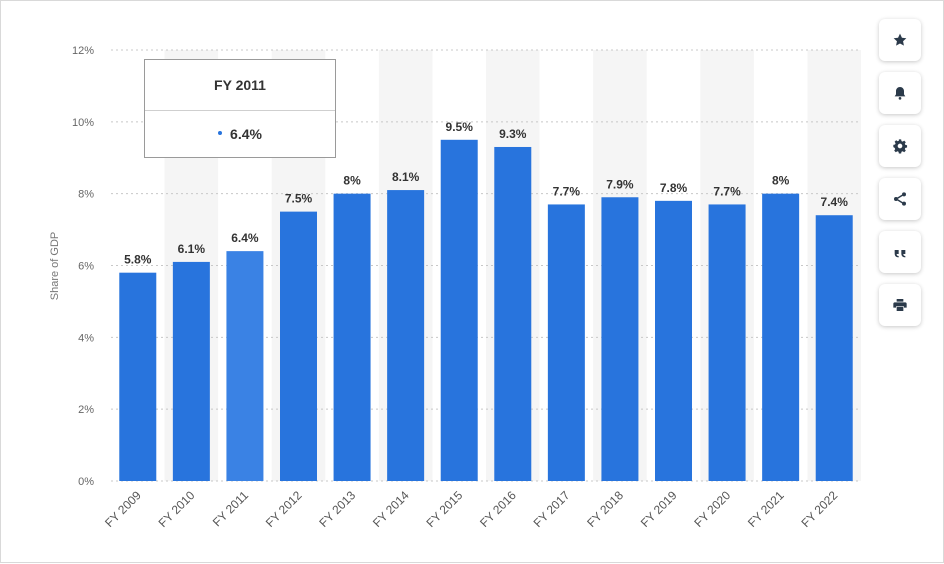  What do you see at coordinates (245, 238) in the screenshot?
I see `data-label: 6.4%` at bounding box center [245, 238].